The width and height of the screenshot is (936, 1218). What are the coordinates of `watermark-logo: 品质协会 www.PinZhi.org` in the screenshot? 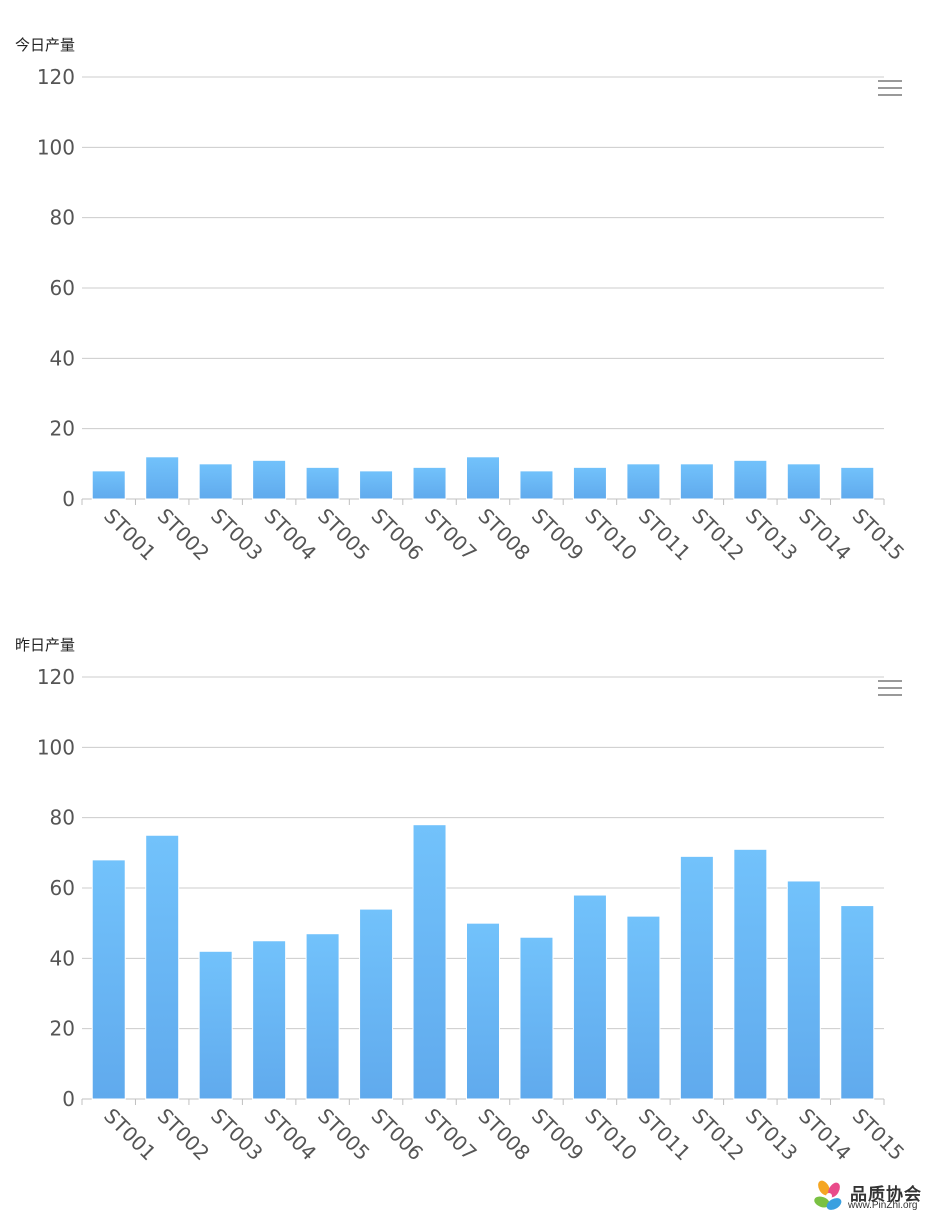 It's located at (872, 1196).